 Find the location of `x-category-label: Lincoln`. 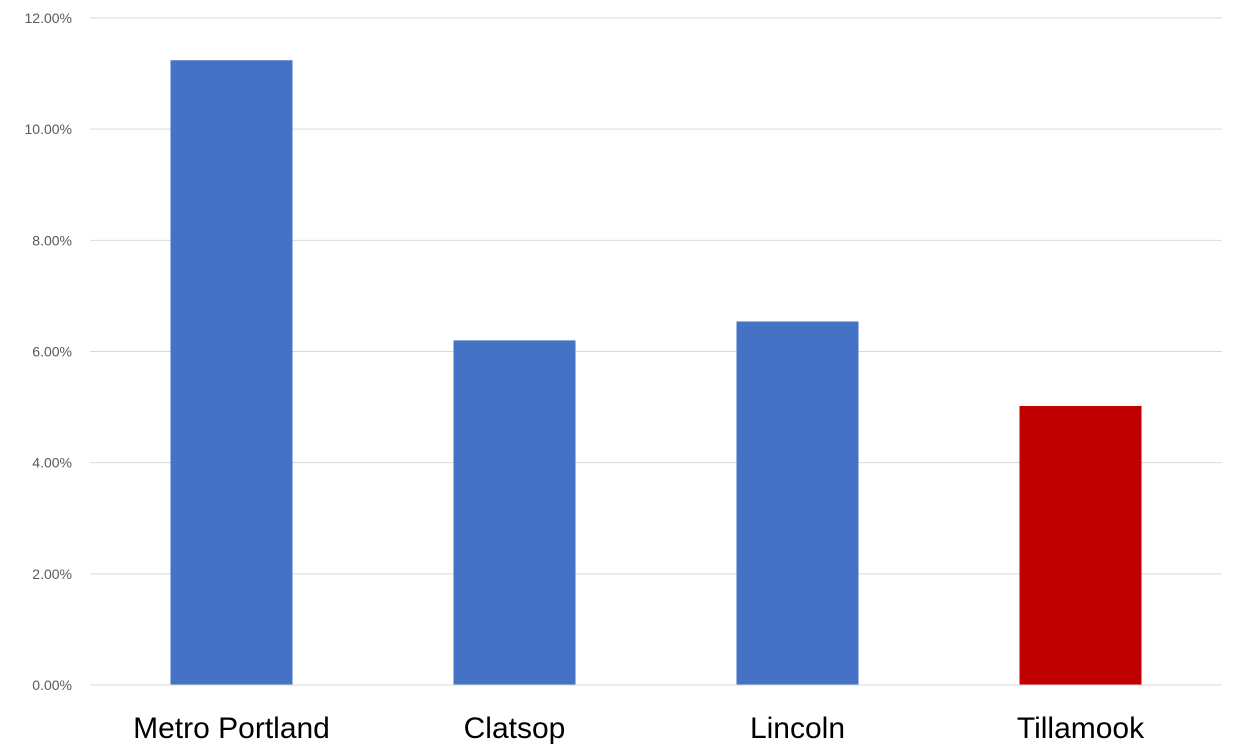

x-category-label: Lincoln is located at coordinates (797, 728).